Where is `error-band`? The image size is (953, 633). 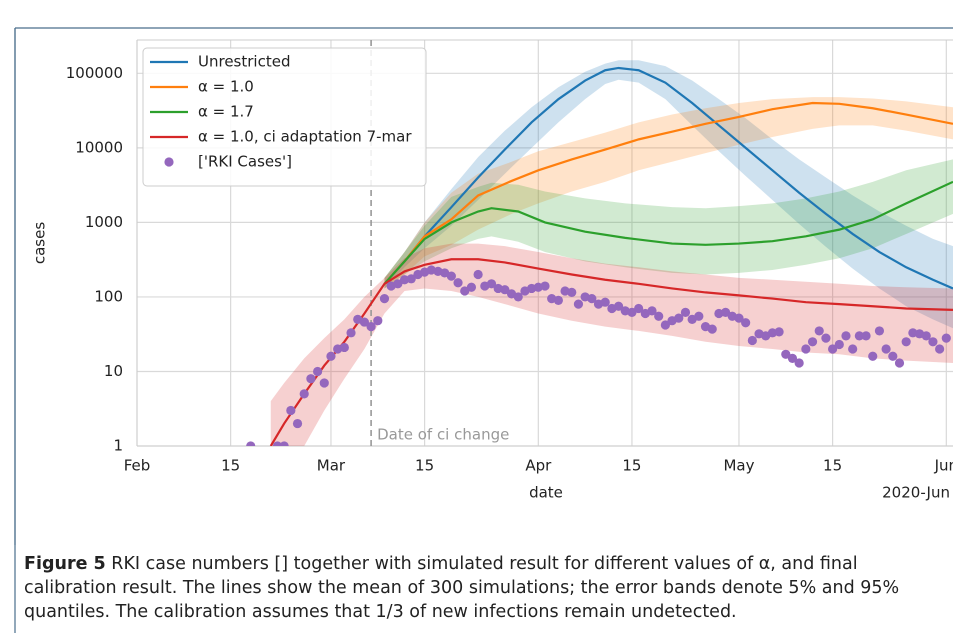 error-band is located at coordinates (668, 224).